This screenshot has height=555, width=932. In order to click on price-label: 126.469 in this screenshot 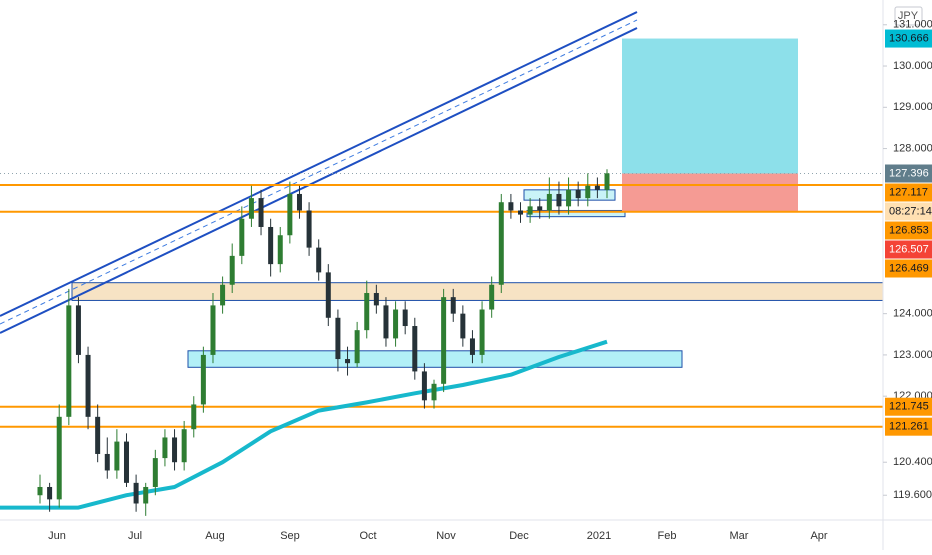, I will do `click(909, 268)`.